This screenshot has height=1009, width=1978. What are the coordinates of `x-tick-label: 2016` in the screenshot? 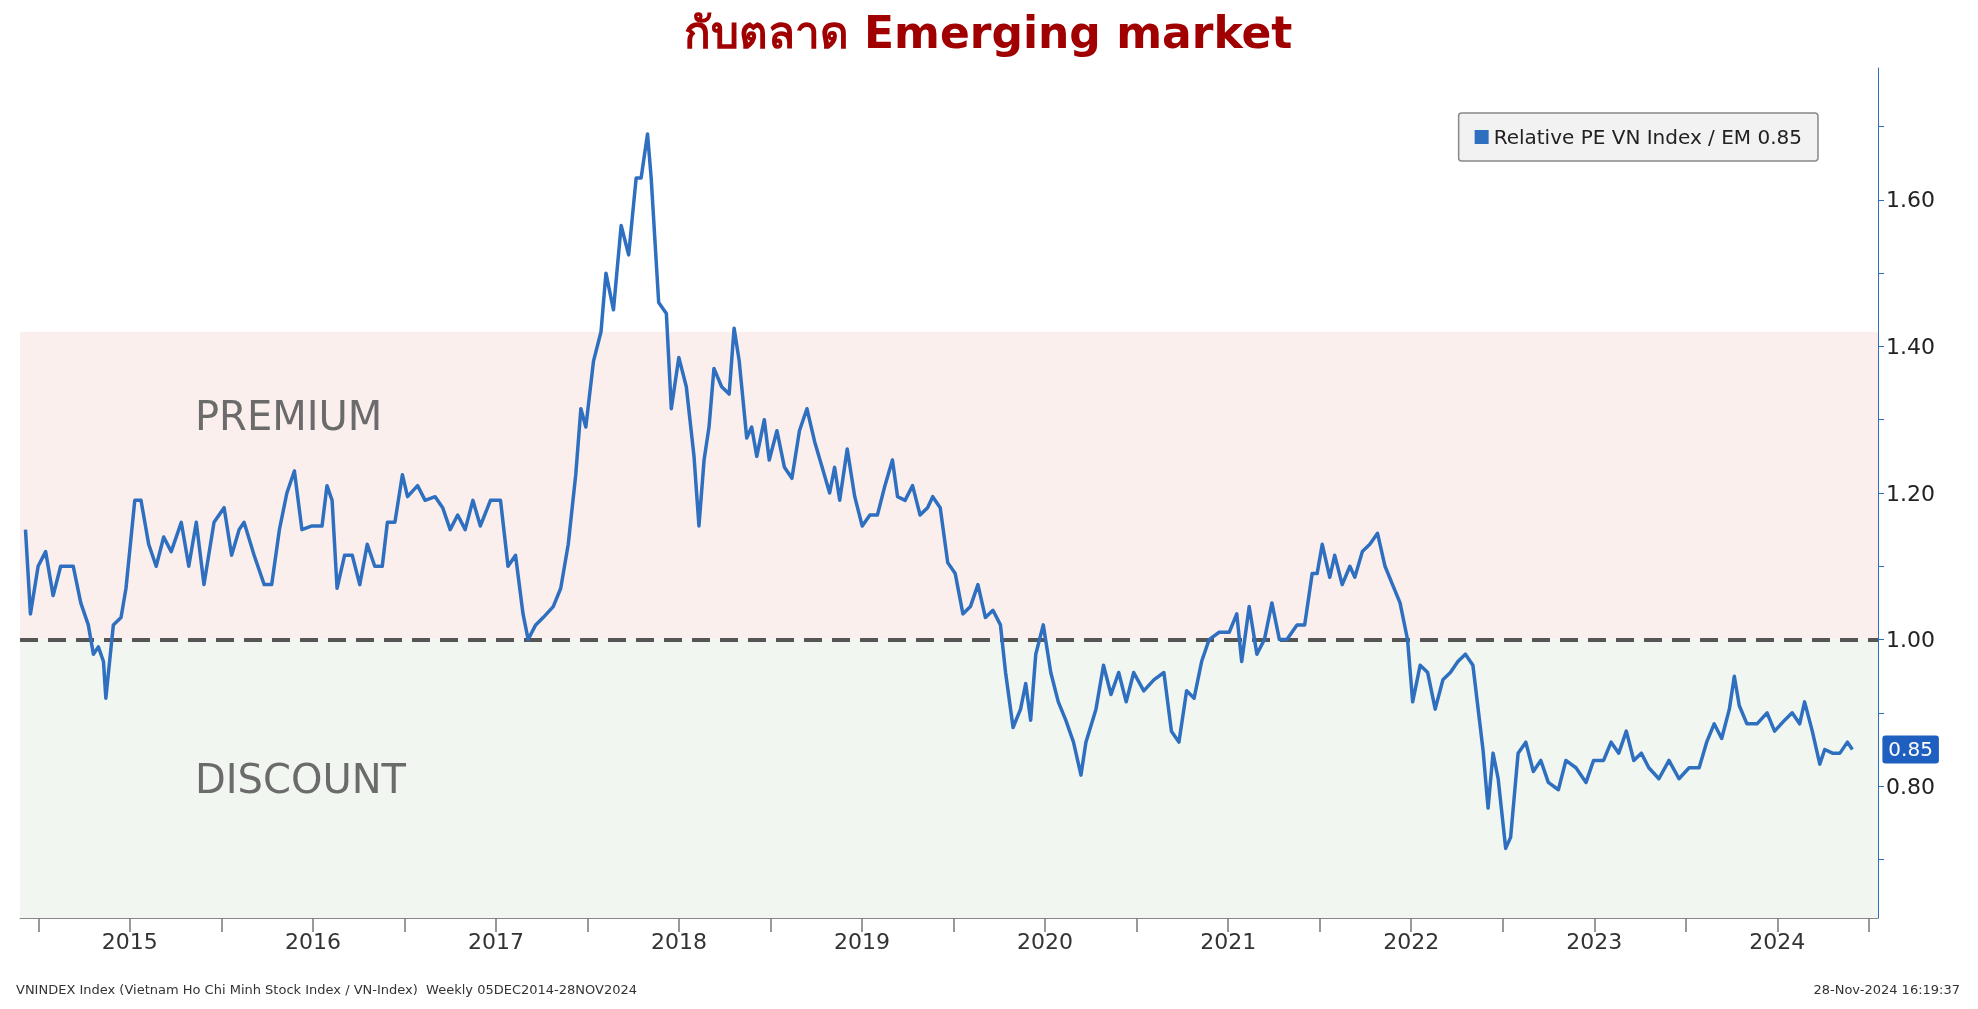 It's located at (312, 941).